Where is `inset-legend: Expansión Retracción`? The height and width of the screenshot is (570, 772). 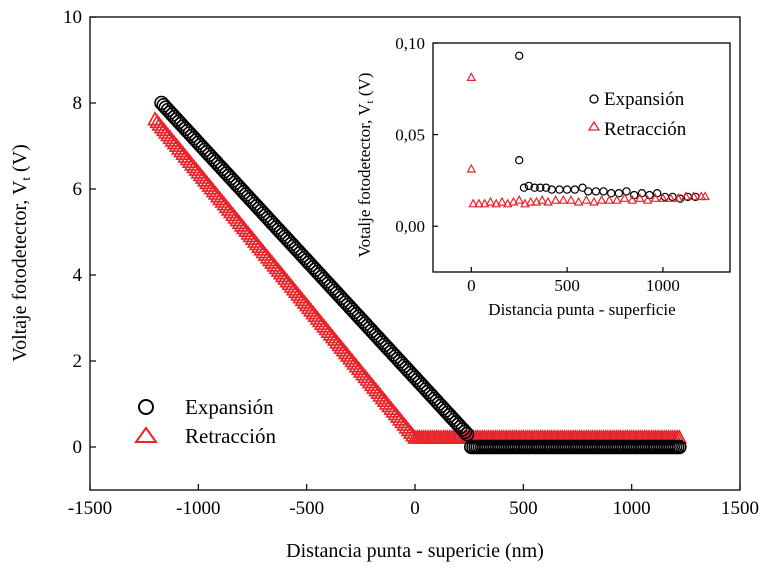
inset-legend: Expansión Retracción is located at coordinates (637, 114).